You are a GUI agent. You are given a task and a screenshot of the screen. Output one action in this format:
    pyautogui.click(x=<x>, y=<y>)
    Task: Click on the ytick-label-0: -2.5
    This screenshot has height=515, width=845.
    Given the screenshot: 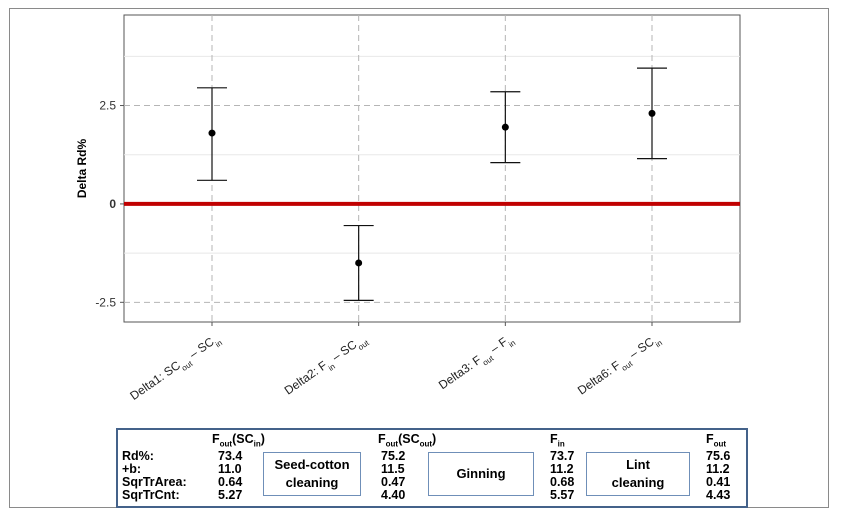 What is the action you would take?
    pyautogui.click(x=105, y=302)
    